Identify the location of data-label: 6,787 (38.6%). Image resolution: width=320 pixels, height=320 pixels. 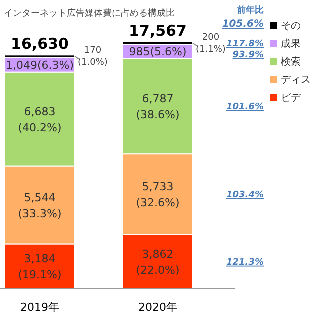
(158, 107).